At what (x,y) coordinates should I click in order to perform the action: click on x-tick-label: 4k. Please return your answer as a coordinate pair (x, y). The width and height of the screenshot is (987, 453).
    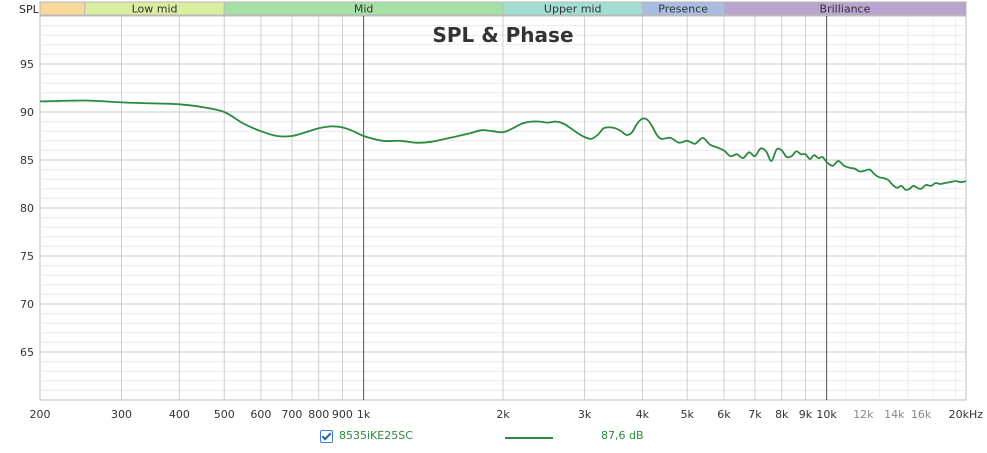
    Looking at the image, I should click on (643, 414).